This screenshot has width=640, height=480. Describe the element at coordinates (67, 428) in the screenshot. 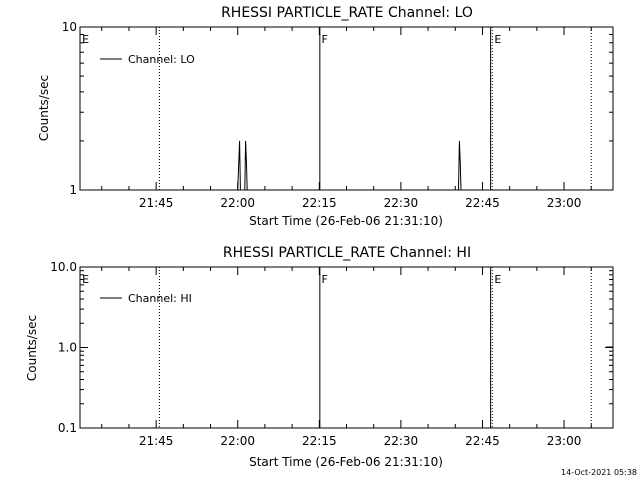

I see `y-tick-label: 0.1` at that location.